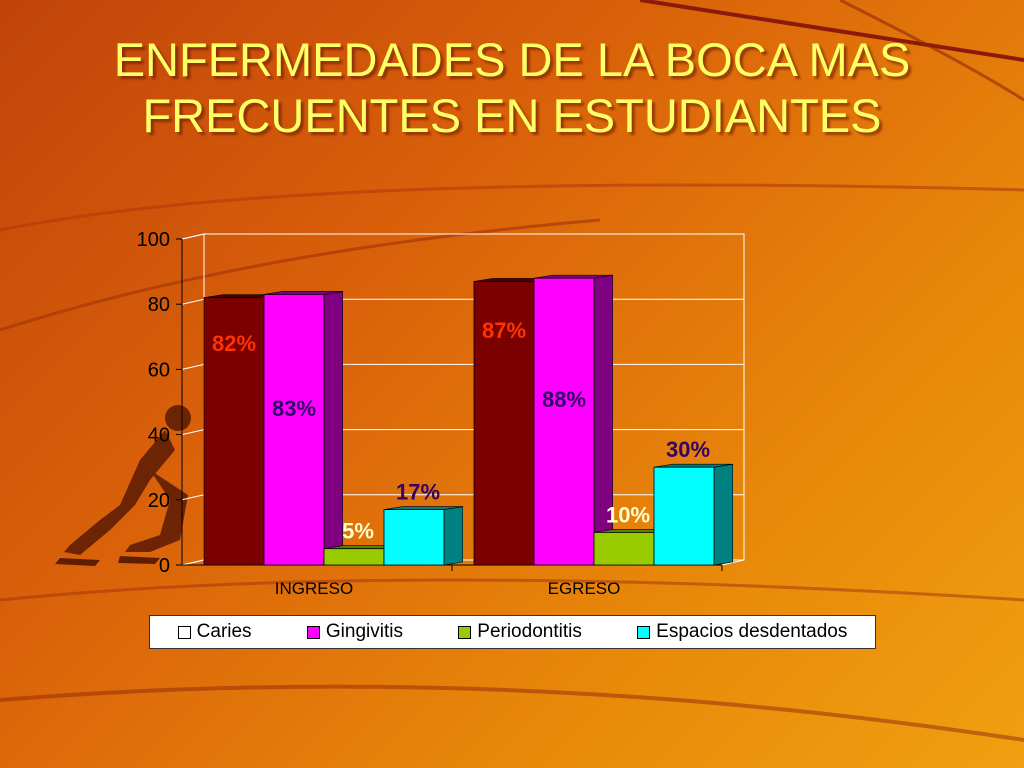 The image size is (1024, 768). What do you see at coordinates (314, 588) in the screenshot?
I see `category-label: INGRESO` at bounding box center [314, 588].